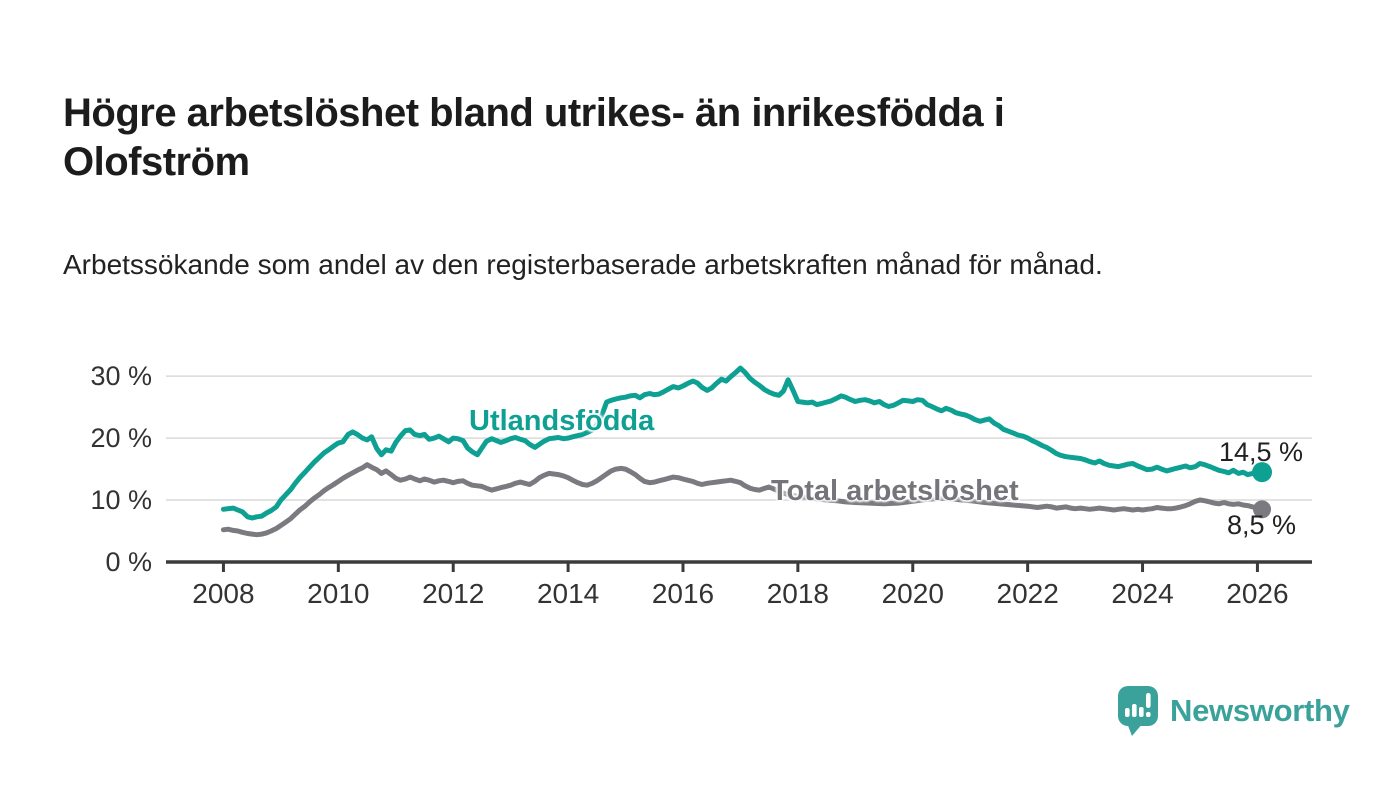 This screenshot has height=794, width=1400. I want to click on x-tick-label: 2020, so click(913, 593).